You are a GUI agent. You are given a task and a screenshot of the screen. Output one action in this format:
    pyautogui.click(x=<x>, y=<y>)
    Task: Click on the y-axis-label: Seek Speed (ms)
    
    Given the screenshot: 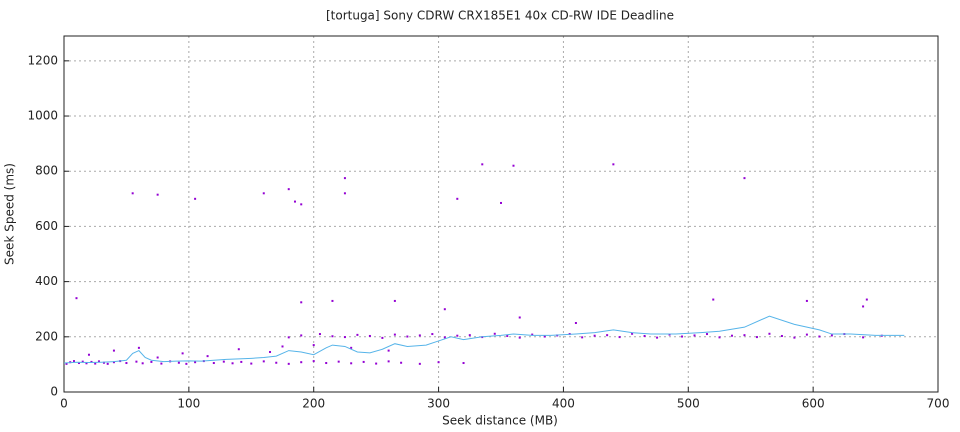 What is the action you would take?
    pyautogui.click(x=10, y=214)
    